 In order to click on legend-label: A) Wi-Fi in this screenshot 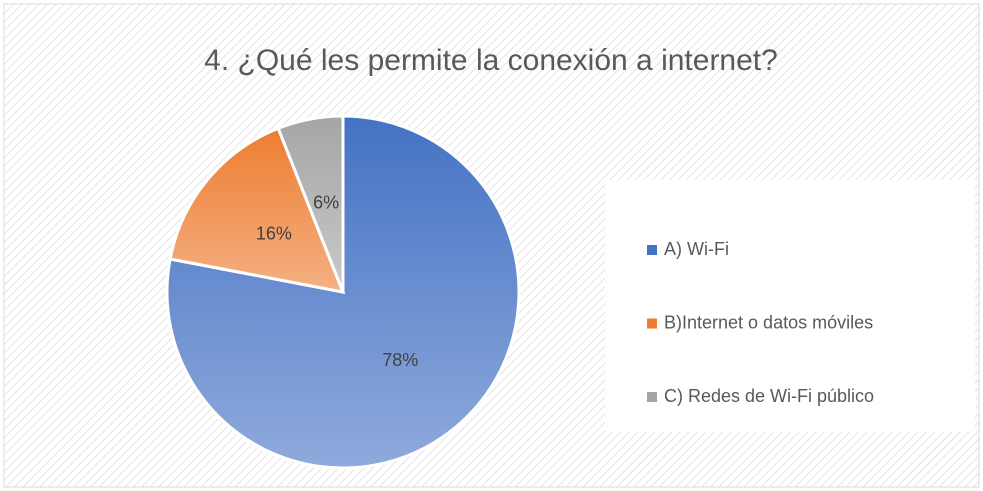, I will do `click(696, 249)`.